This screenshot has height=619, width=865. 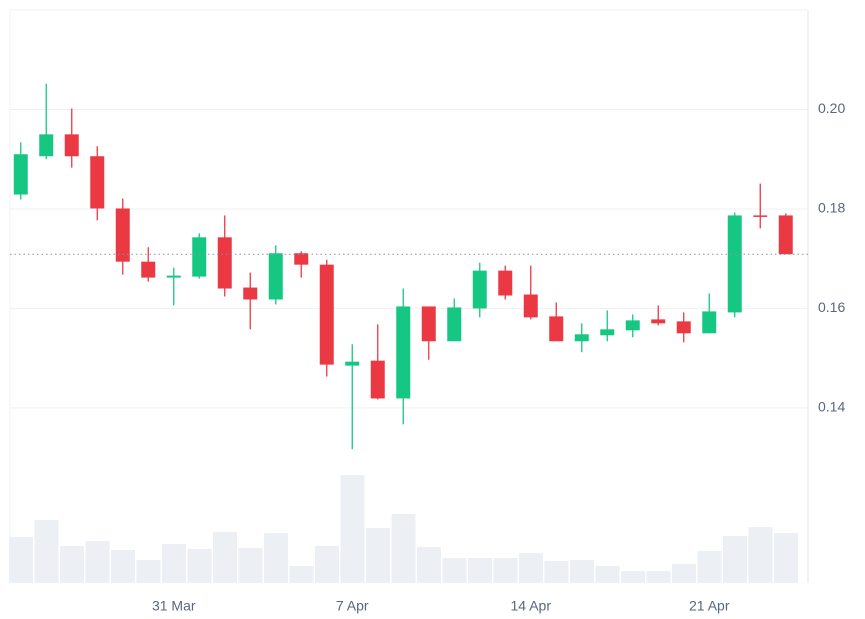 What do you see at coordinates (831, 307) in the screenshot?
I see `y-tick-label: 0.16` at bounding box center [831, 307].